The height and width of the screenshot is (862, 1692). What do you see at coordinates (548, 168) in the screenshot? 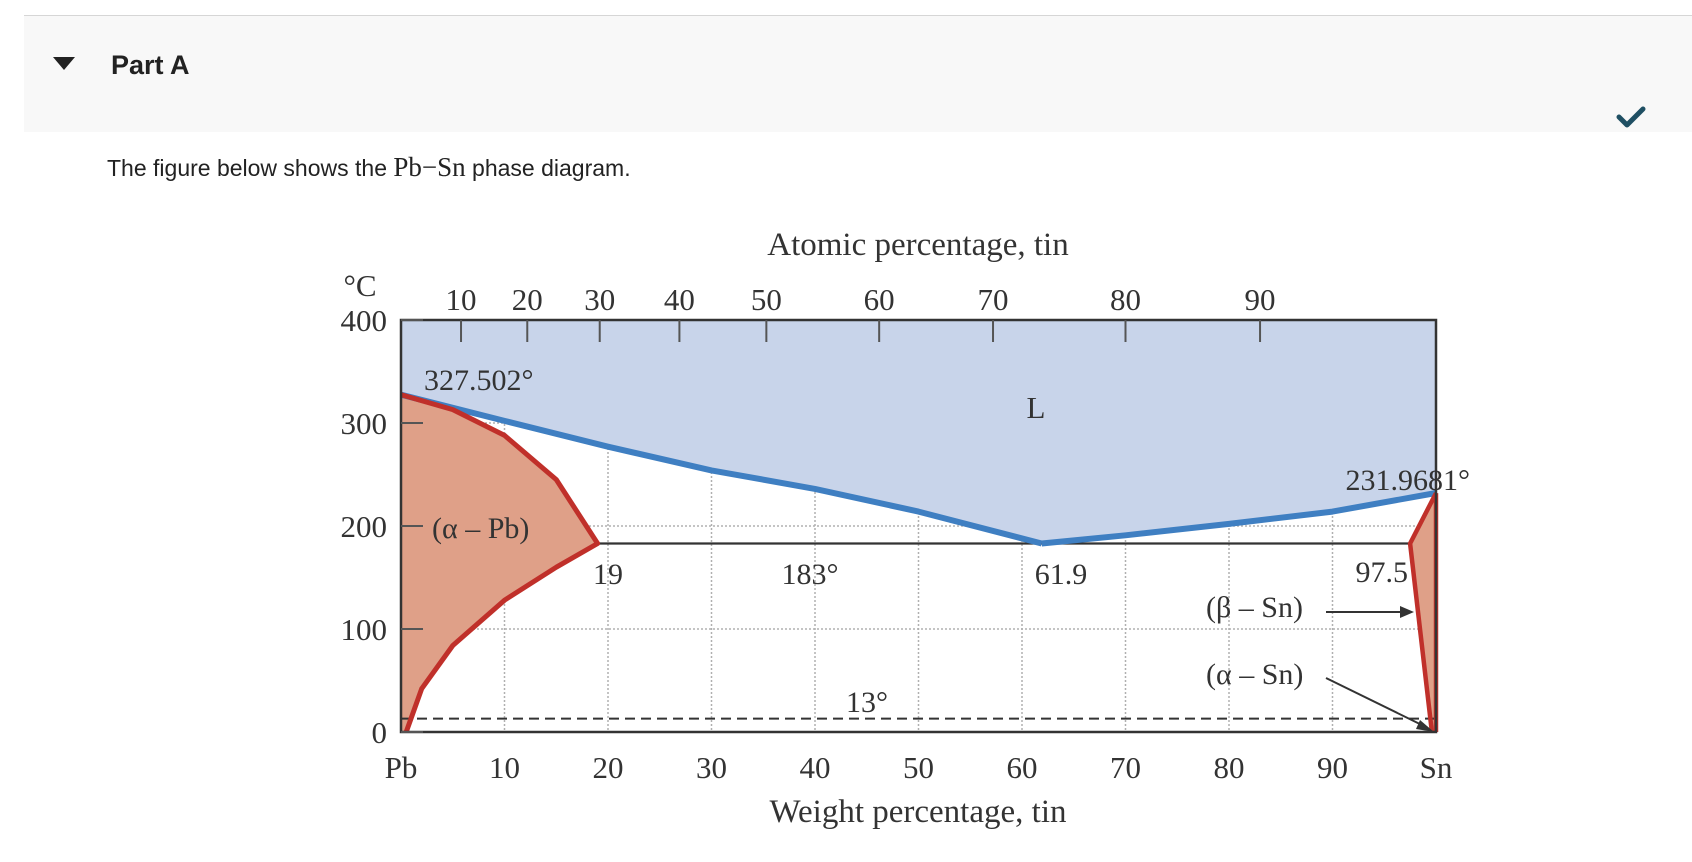
I see `intro-suffix: phase diagram.` at bounding box center [548, 168].